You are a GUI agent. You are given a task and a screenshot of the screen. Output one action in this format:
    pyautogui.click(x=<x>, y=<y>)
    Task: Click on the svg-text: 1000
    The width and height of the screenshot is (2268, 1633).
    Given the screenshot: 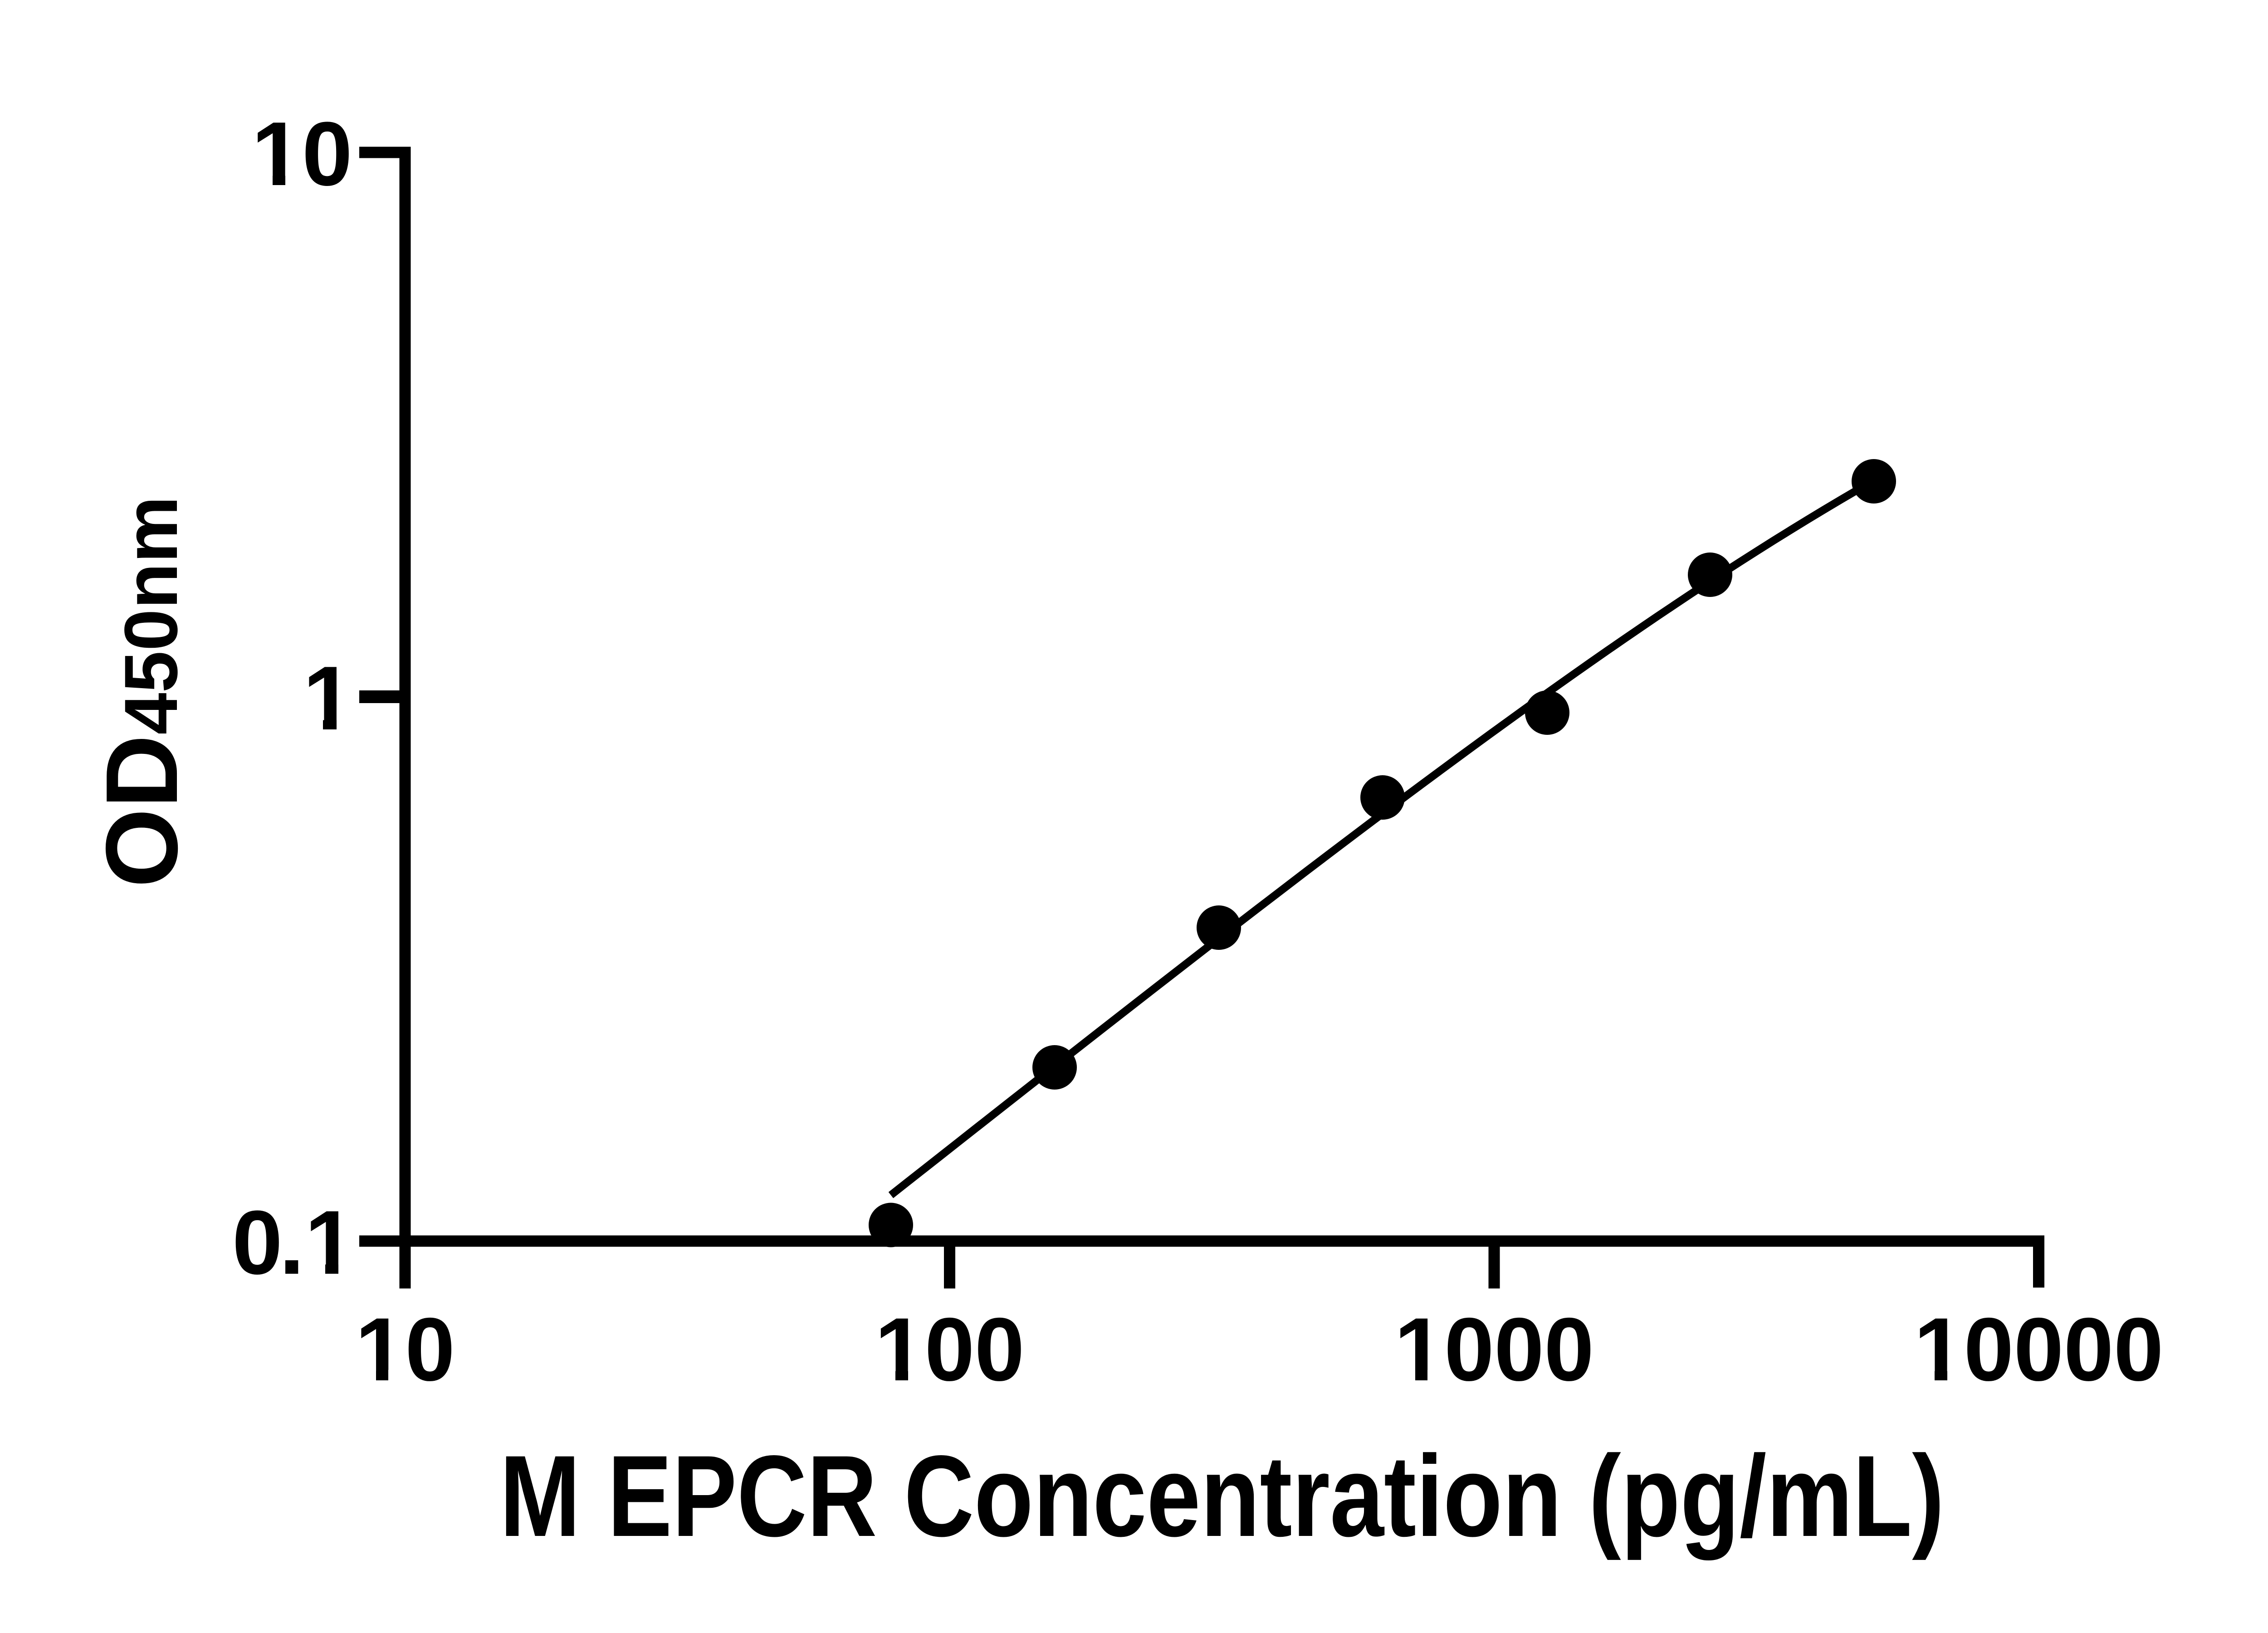 What is the action you would take?
    pyautogui.click(x=1494, y=1349)
    